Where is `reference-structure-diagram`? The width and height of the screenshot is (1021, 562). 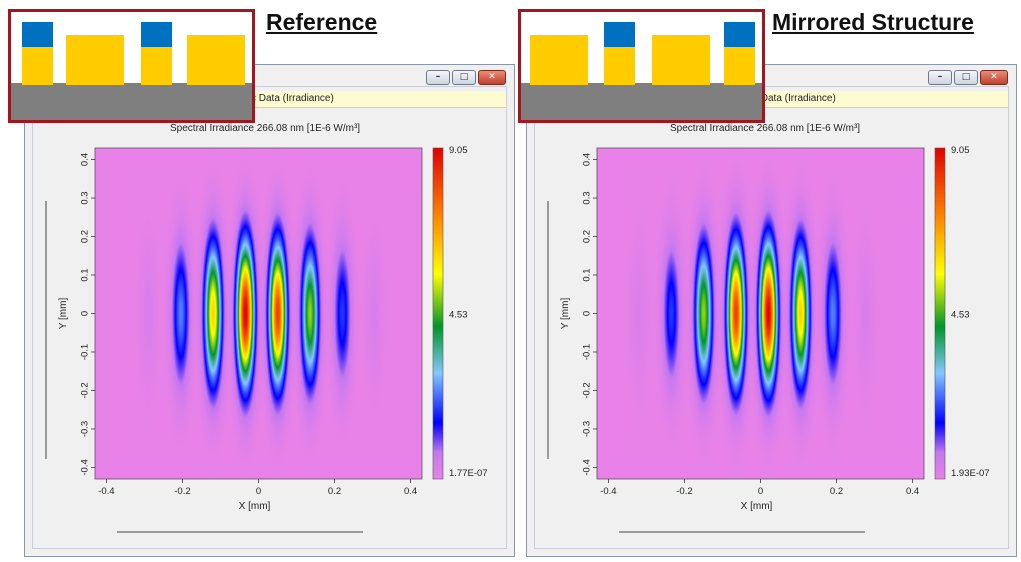 reference-structure-diagram is located at coordinates (131, 66).